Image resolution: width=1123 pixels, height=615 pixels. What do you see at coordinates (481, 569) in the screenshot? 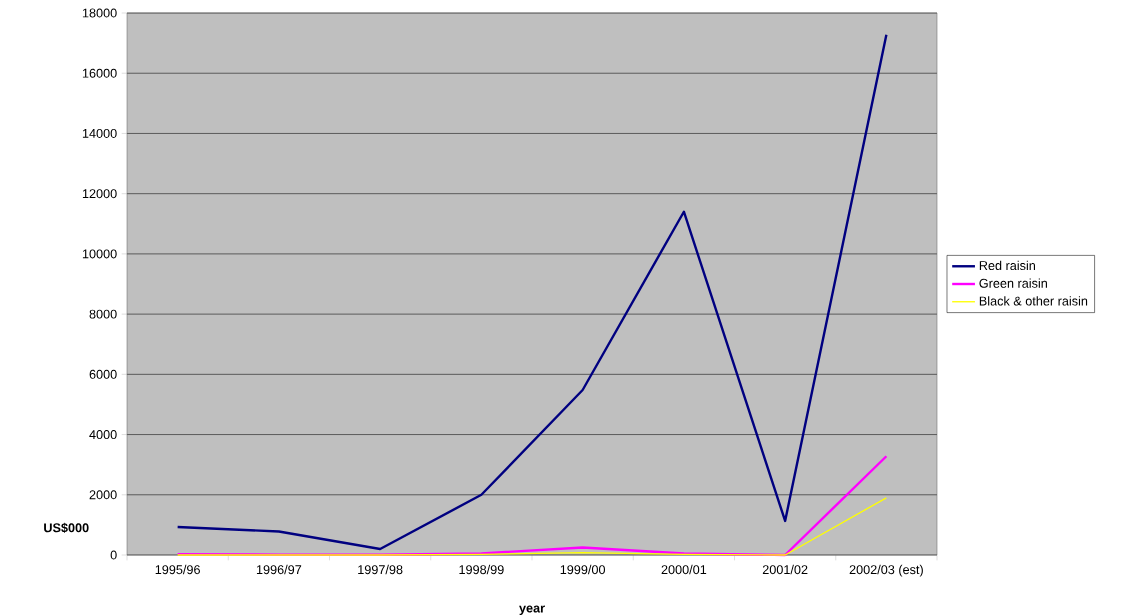
I see `x-tick-label: 1998/99` at bounding box center [481, 569].